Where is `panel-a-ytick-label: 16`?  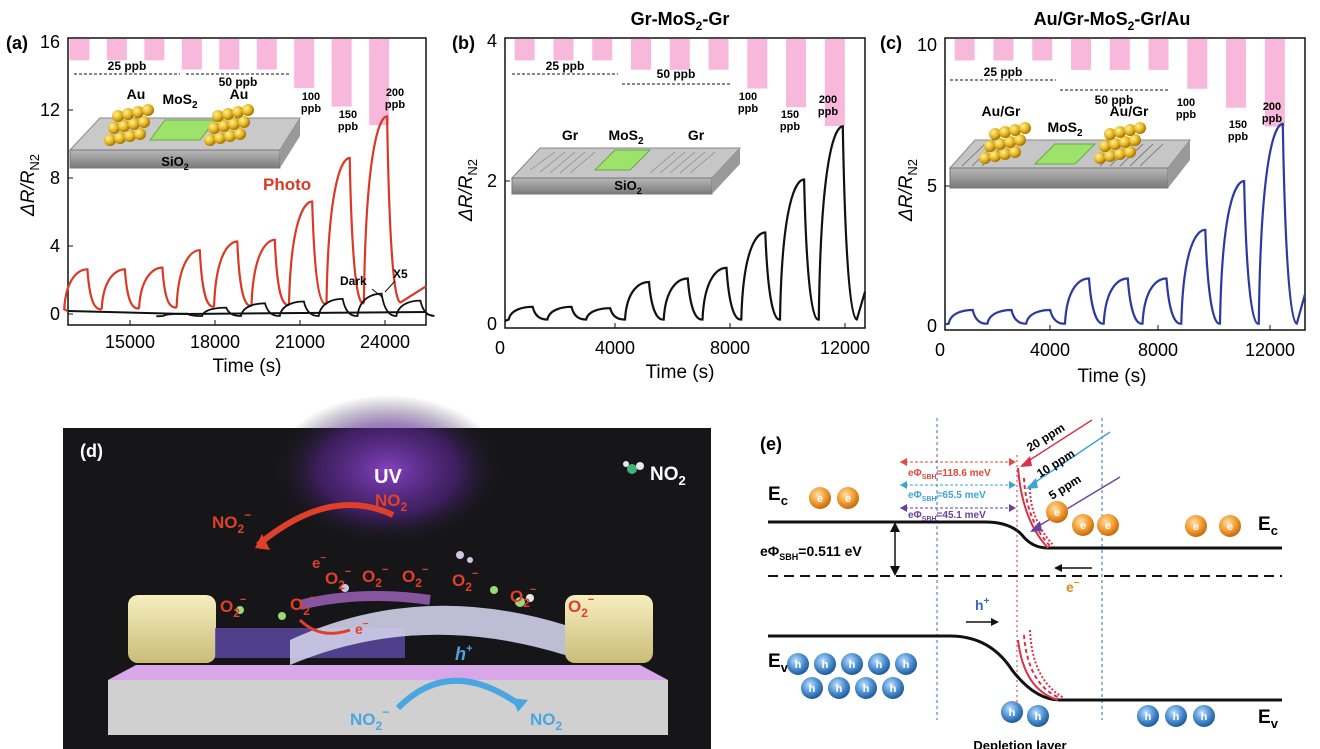
panel-a-ytick-label: 16 is located at coordinates (50, 42).